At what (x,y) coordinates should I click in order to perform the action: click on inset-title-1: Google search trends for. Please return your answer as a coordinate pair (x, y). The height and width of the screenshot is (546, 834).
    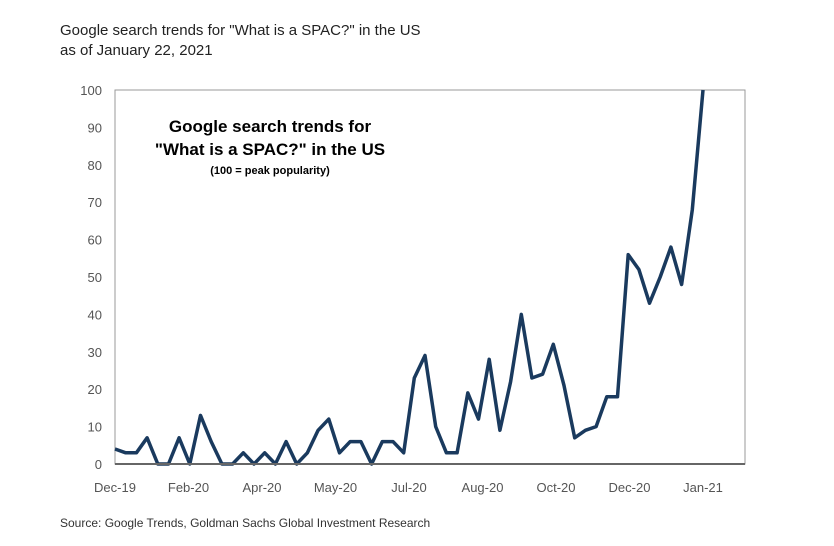
    Looking at the image, I should click on (270, 126).